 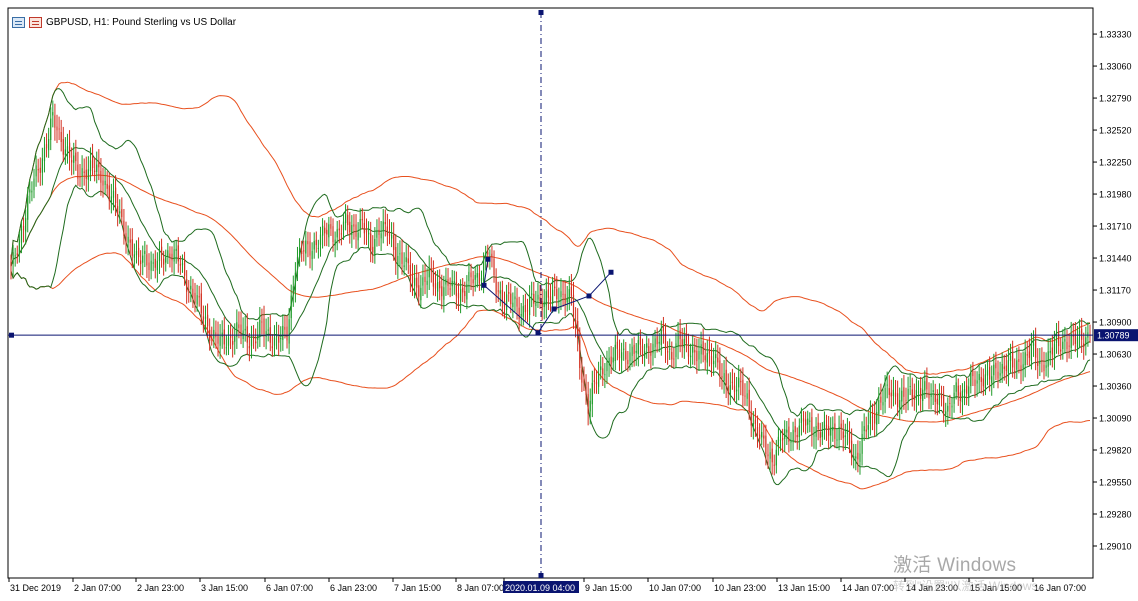 I want to click on y-axis-tick-label: 1.33060, so click(x=1115, y=67).